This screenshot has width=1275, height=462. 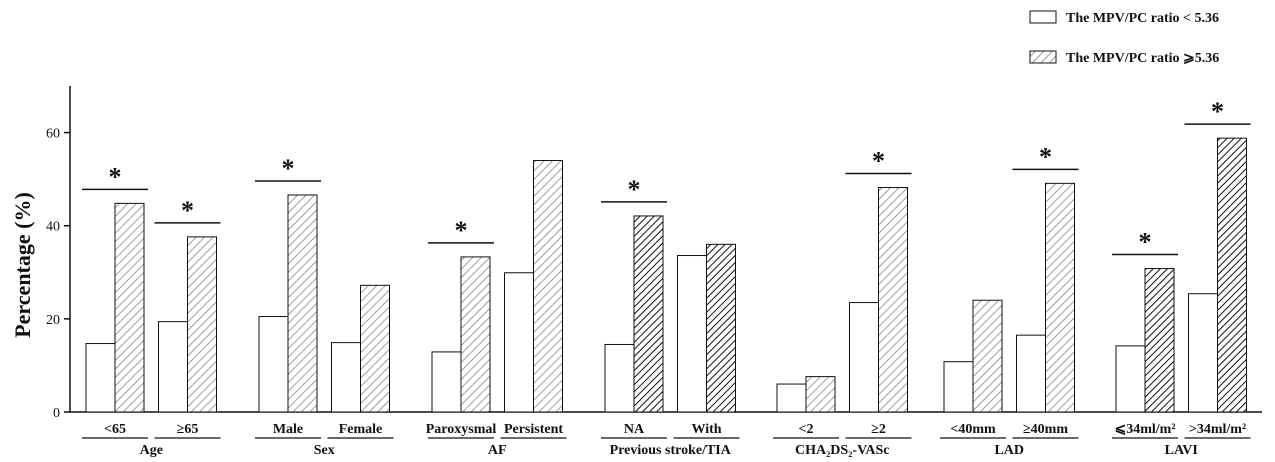 I want to click on category-label: <40mm, so click(x=973, y=429).